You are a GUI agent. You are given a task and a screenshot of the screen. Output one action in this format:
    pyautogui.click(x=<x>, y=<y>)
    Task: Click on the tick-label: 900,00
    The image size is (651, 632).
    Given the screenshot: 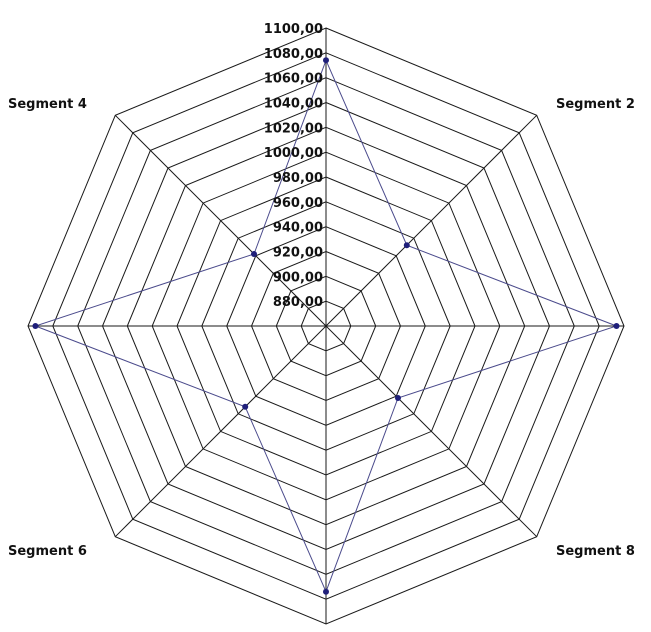 What is the action you would take?
    pyautogui.click(x=298, y=277)
    